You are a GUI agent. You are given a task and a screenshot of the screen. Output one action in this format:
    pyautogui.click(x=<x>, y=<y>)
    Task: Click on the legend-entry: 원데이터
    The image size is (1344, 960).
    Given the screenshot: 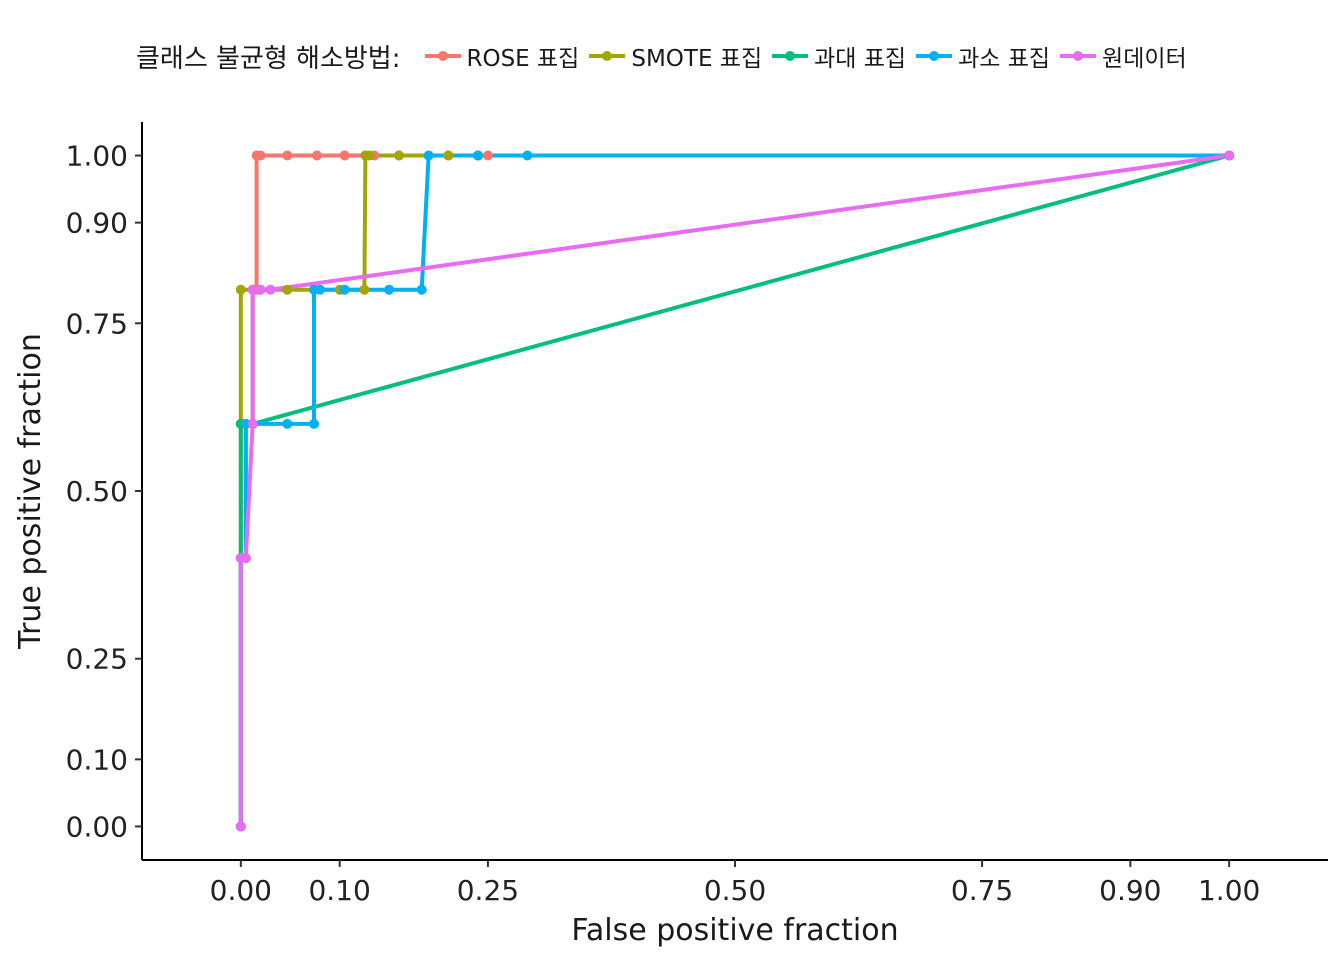 What is the action you would take?
    pyautogui.click(x=1122, y=56)
    